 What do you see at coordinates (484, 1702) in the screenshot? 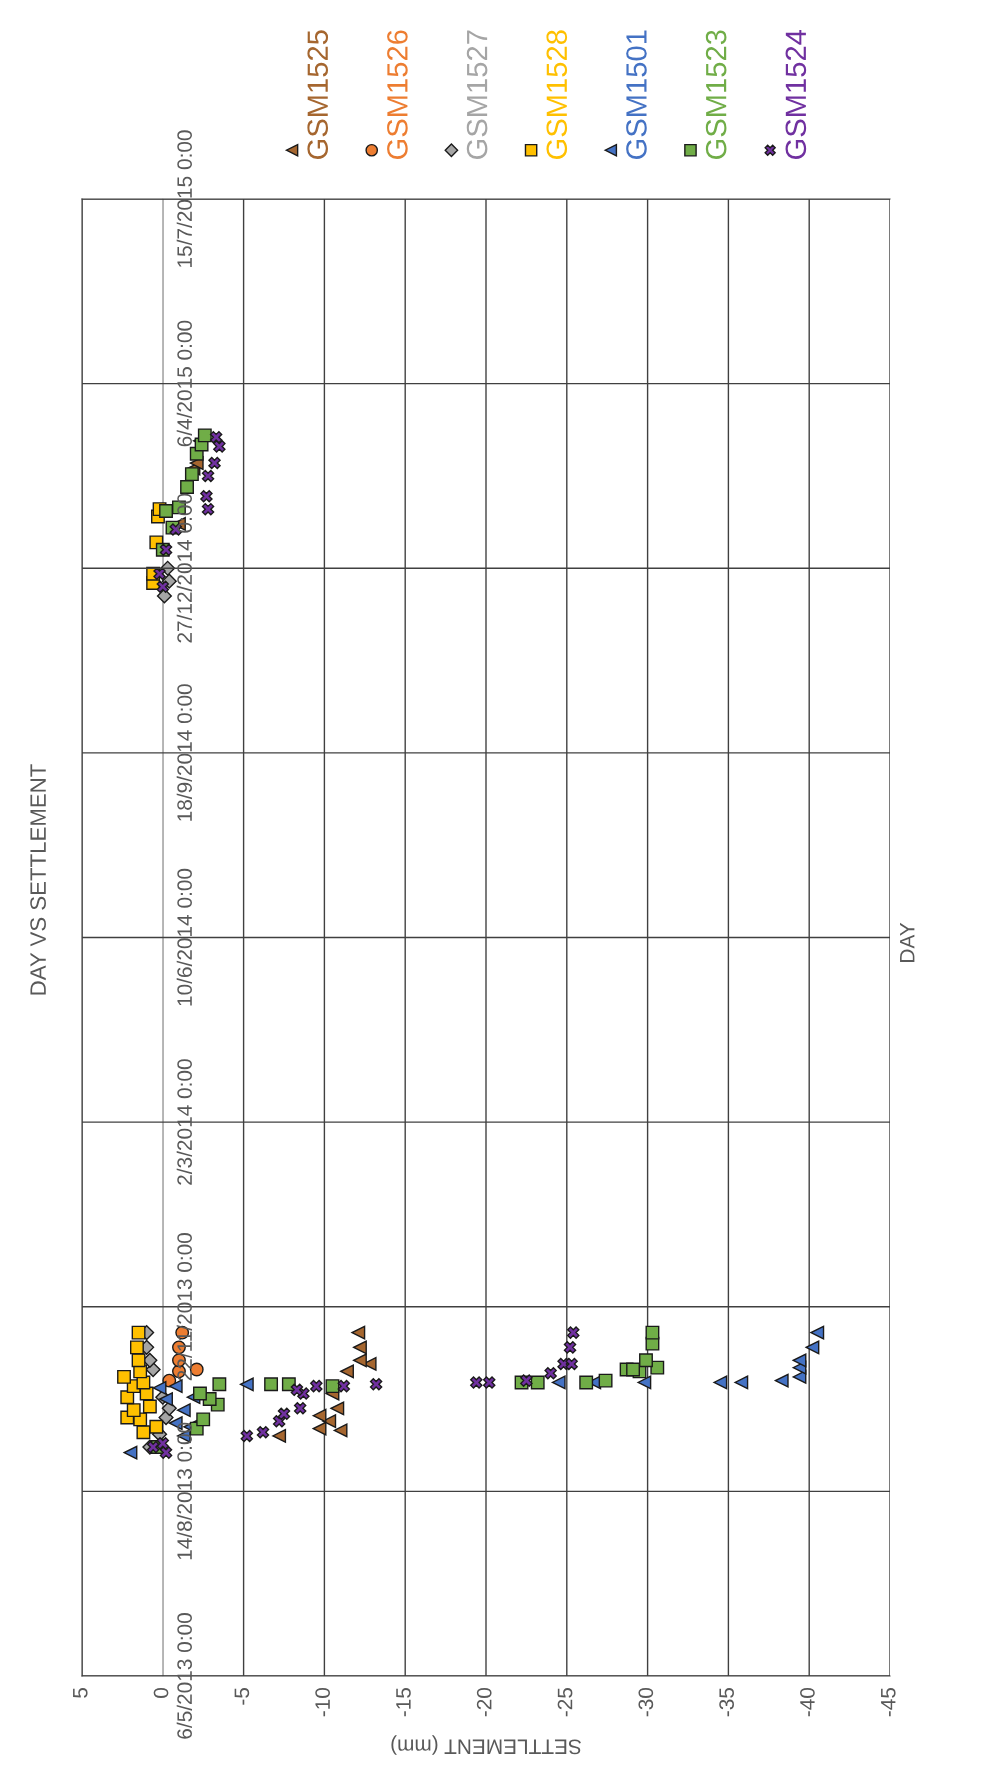
I see `x-tick-label: -20` at bounding box center [484, 1702].